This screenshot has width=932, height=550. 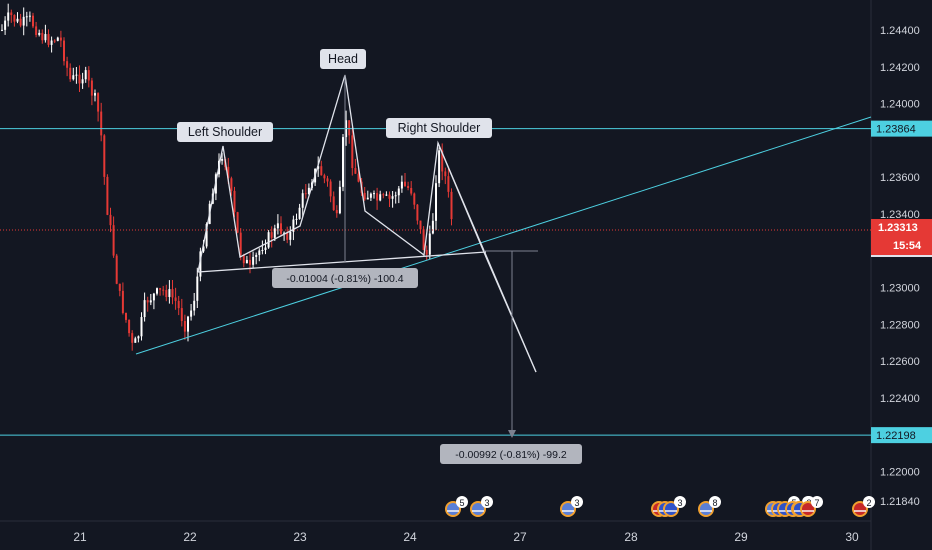 I want to click on projection-line, so click(x=487, y=257).